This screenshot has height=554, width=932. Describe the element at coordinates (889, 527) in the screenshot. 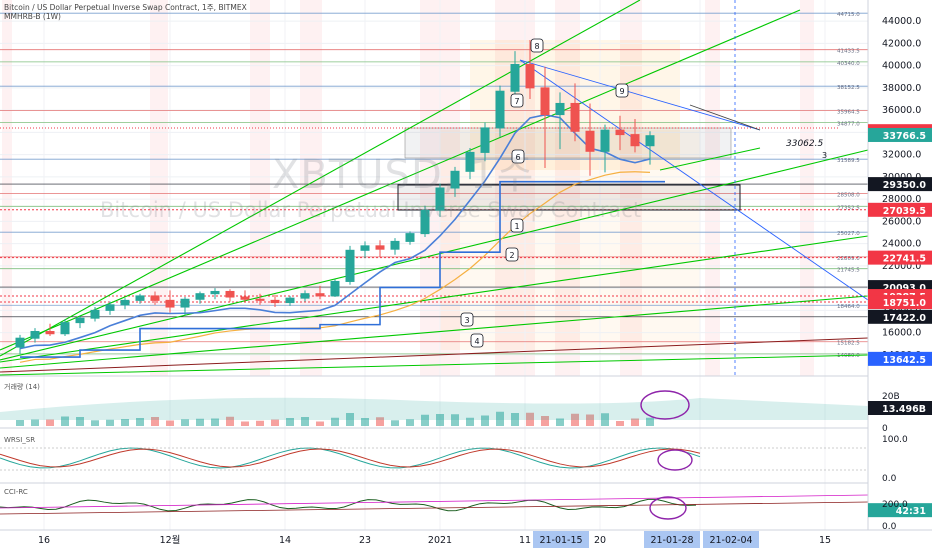

I see `cci-axis-label: 0.0` at that location.